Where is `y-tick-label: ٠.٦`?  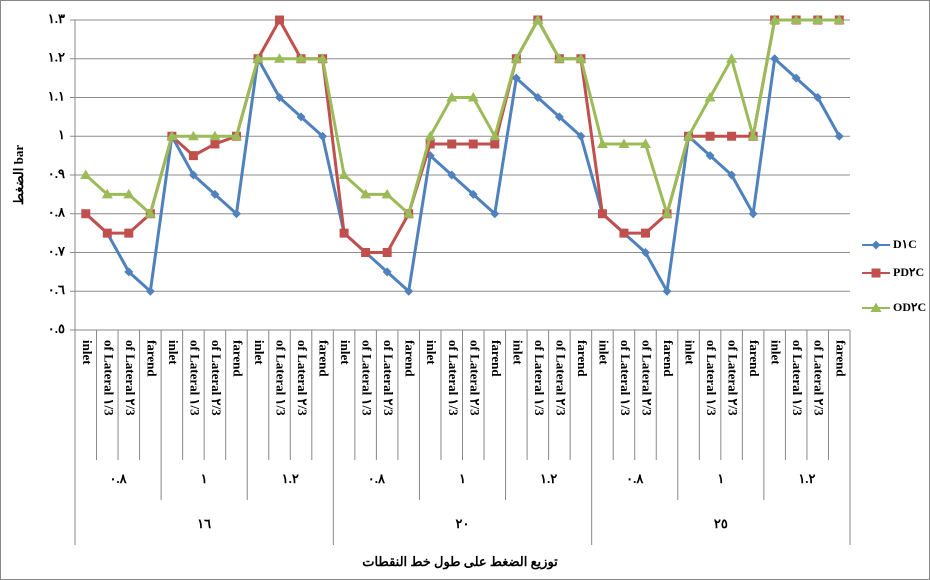 y-tick-label: ٠.٦ is located at coordinates (56, 289).